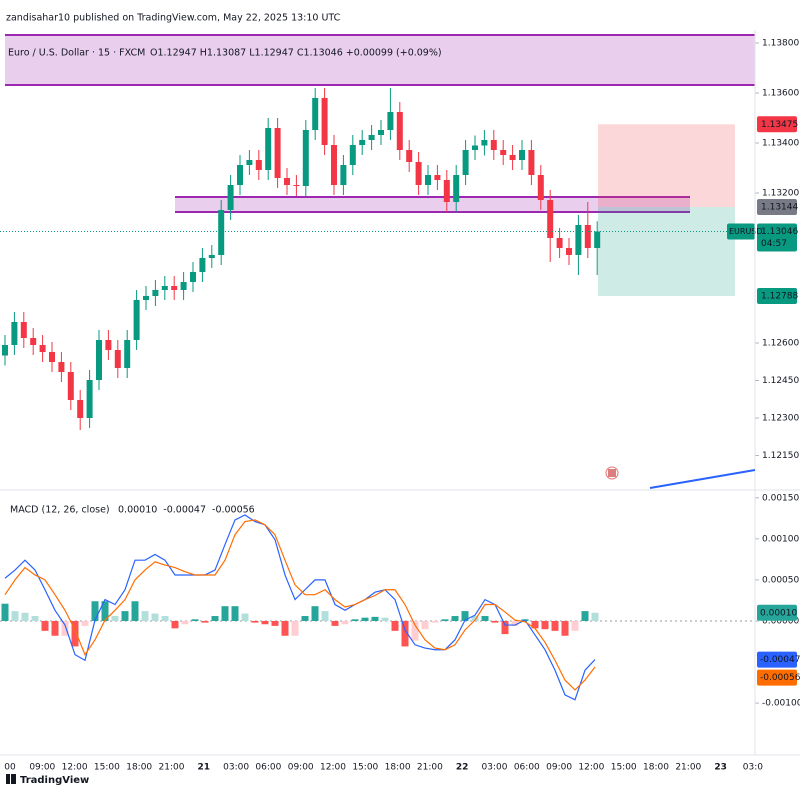 The width and height of the screenshot is (800, 800). What do you see at coordinates (780, 660) in the screenshot?
I see `macd-last-label: -0.00047` at bounding box center [780, 660].